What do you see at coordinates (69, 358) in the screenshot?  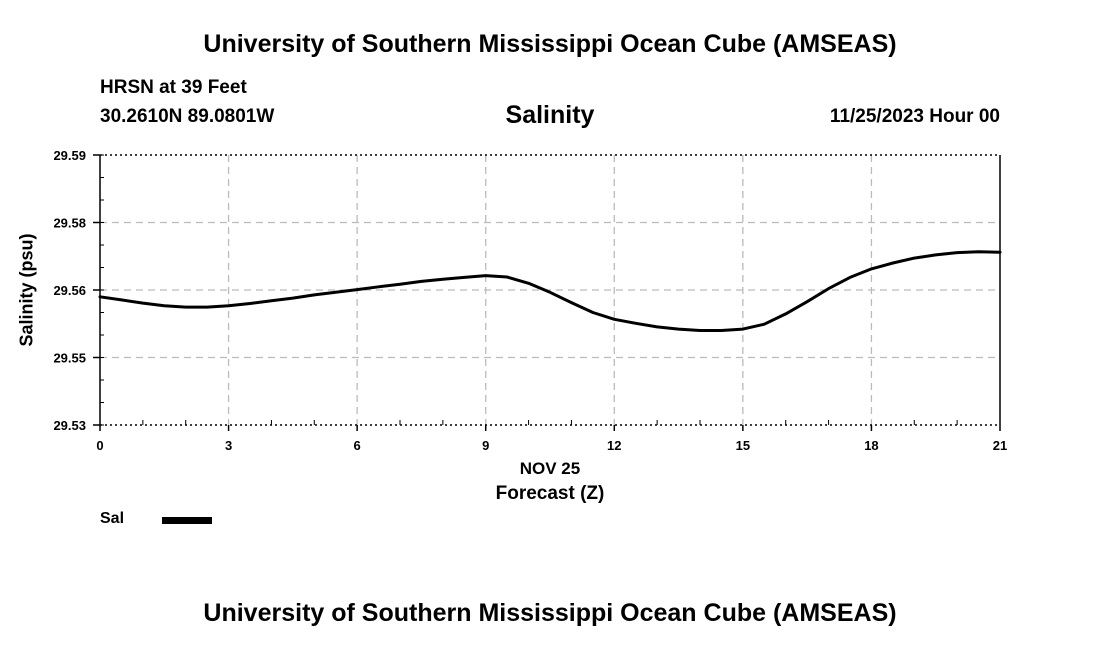 I see `y-tick-label: 29.55` at bounding box center [69, 358].